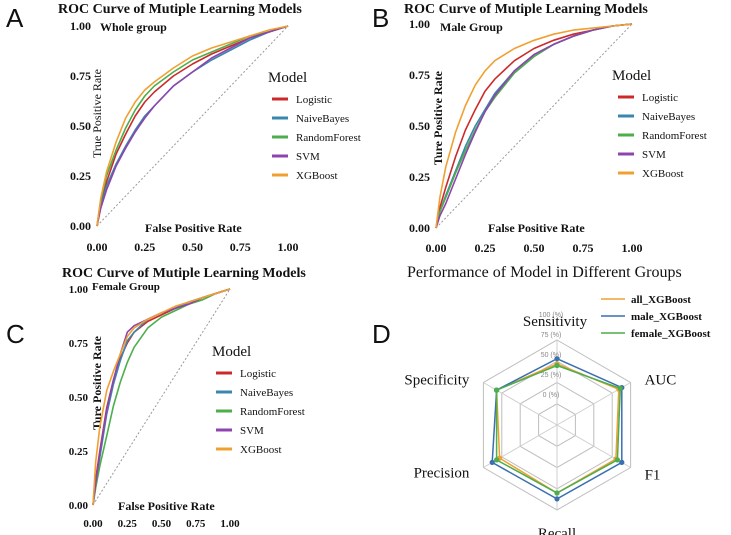 The height and width of the screenshot is (535, 731). Describe the element at coordinates (166, 506) in the screenshot. I see `panel-c-xlabel: False Positive Rate` at that location.